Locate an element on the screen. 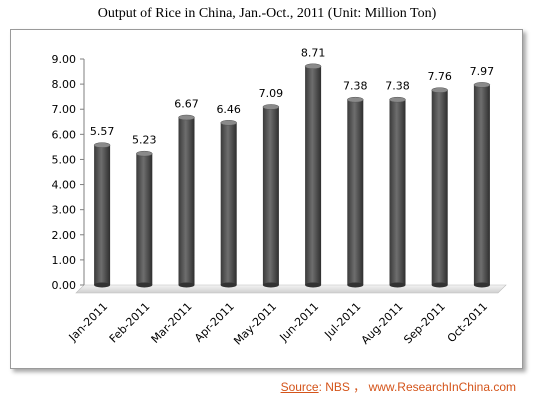 The width and height of the screenshot is (534, 405). x-tick-label: Sep-2011 is located at coordinates (424, 323).